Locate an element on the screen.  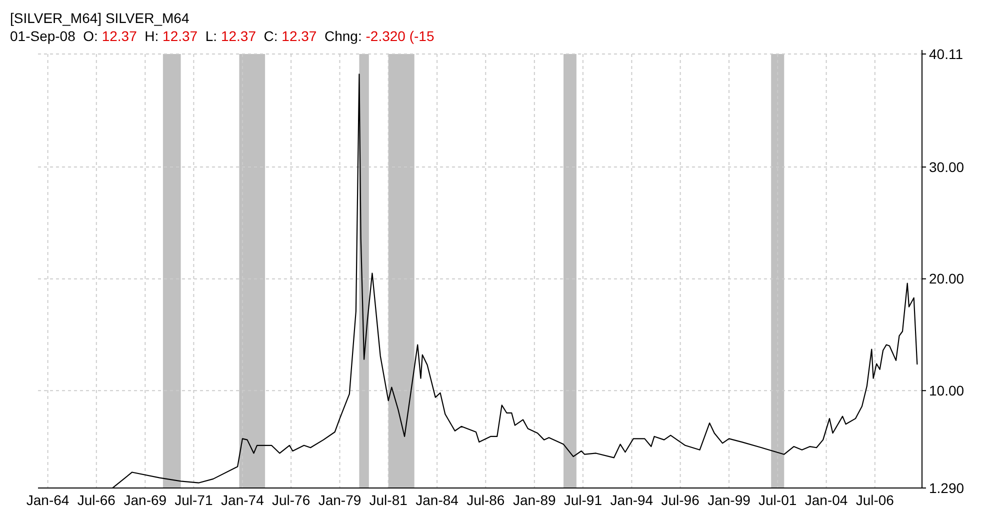
y-tick-label: 20.00 is located at coordinates (946, 278).